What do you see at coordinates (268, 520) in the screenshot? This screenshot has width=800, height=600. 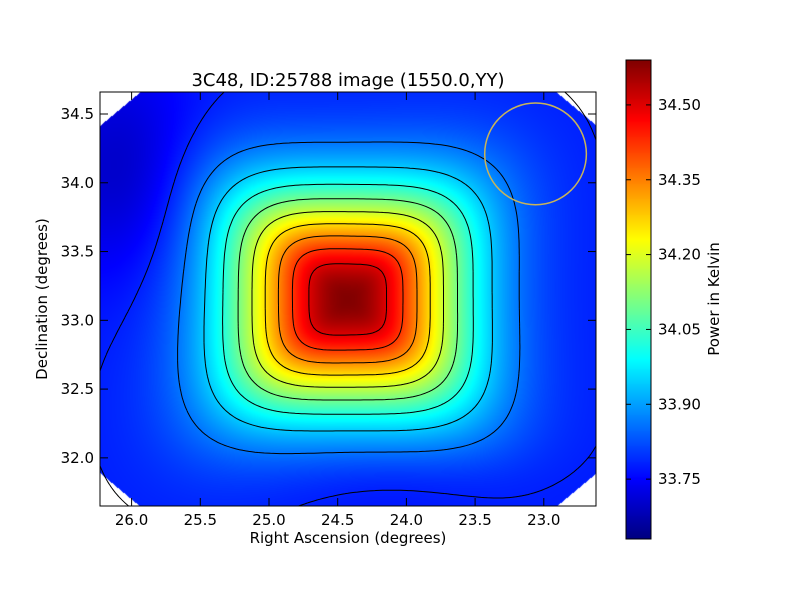 I see `x-tick-label: 25.0` at bounding box center [268, 520].